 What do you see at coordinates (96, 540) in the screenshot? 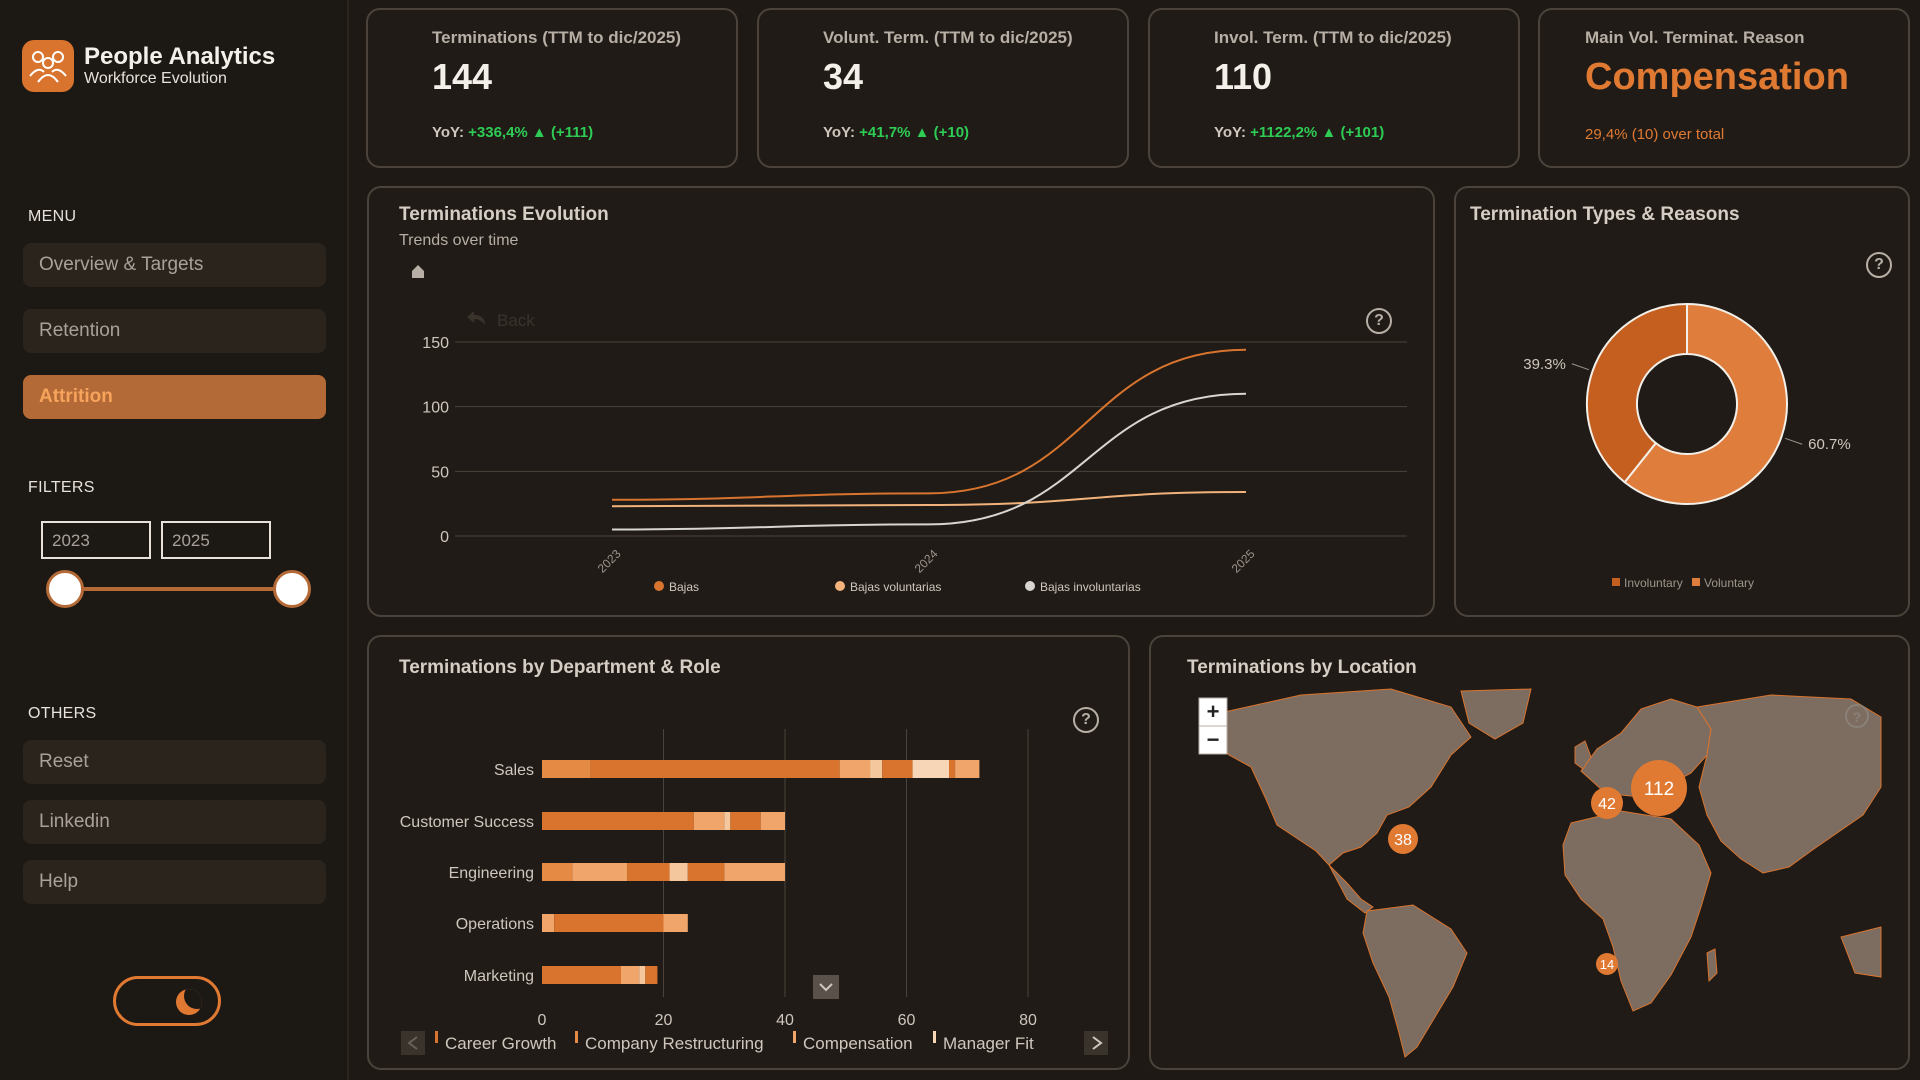
I see `year-from-field: 2023` at bounding box center [96, 540].